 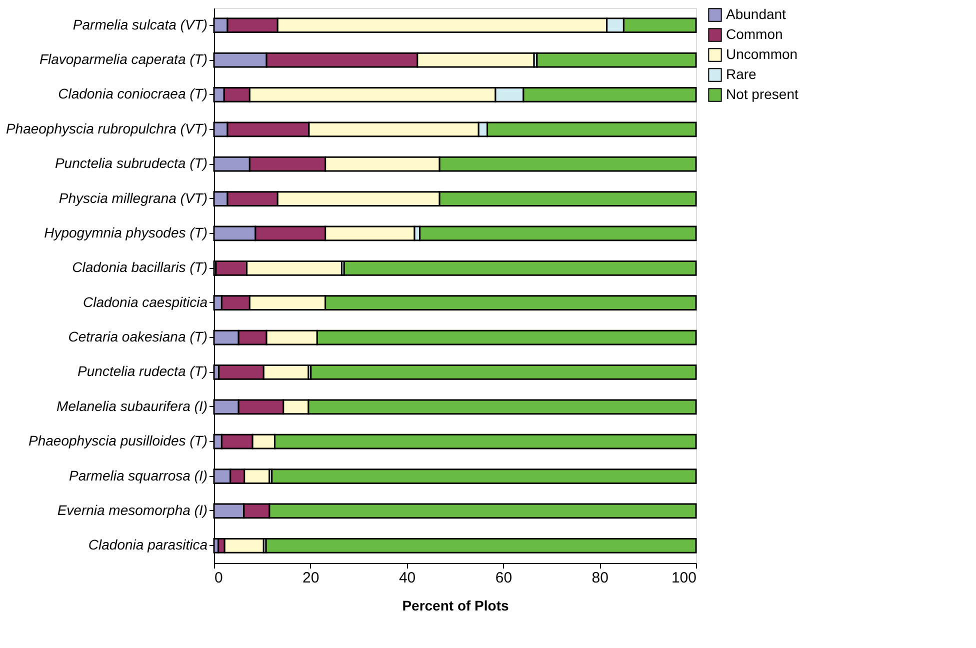 I want to click on legend-label: Common, so click(x=754, y=34).